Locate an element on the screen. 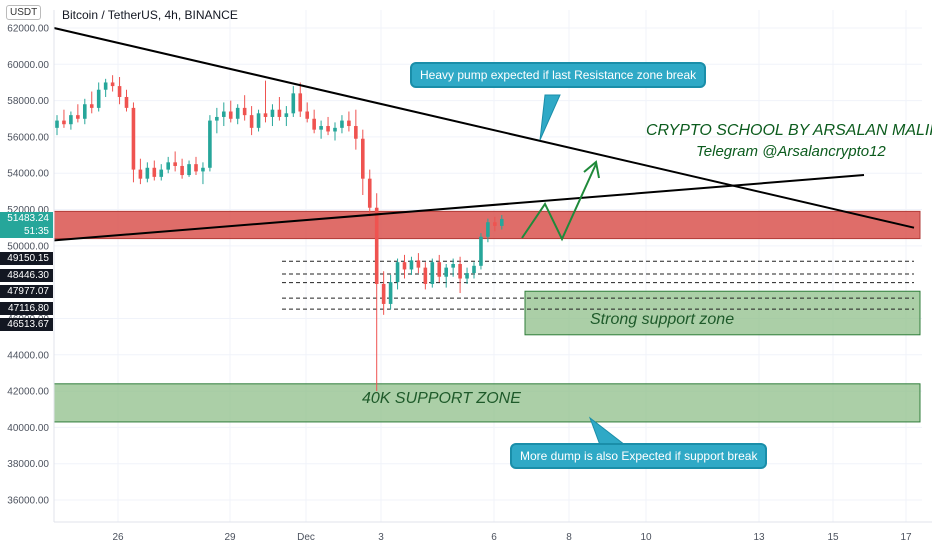  x-tick-label: 26 is located at coordinates (118, 537).